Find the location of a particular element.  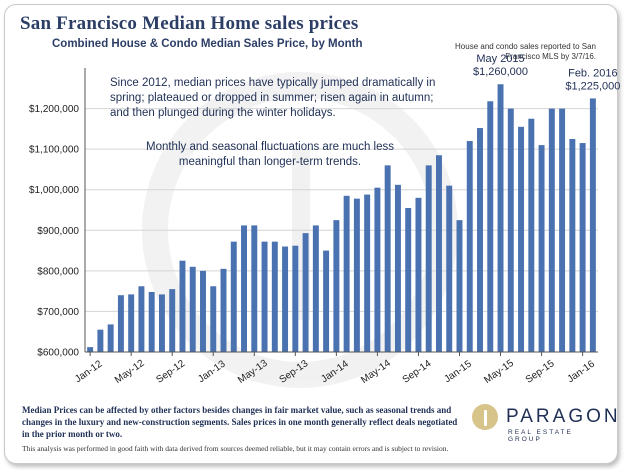

paragon-logo: PARAGON REAL ESTATE GROUP is located at coordinates (544, 422).